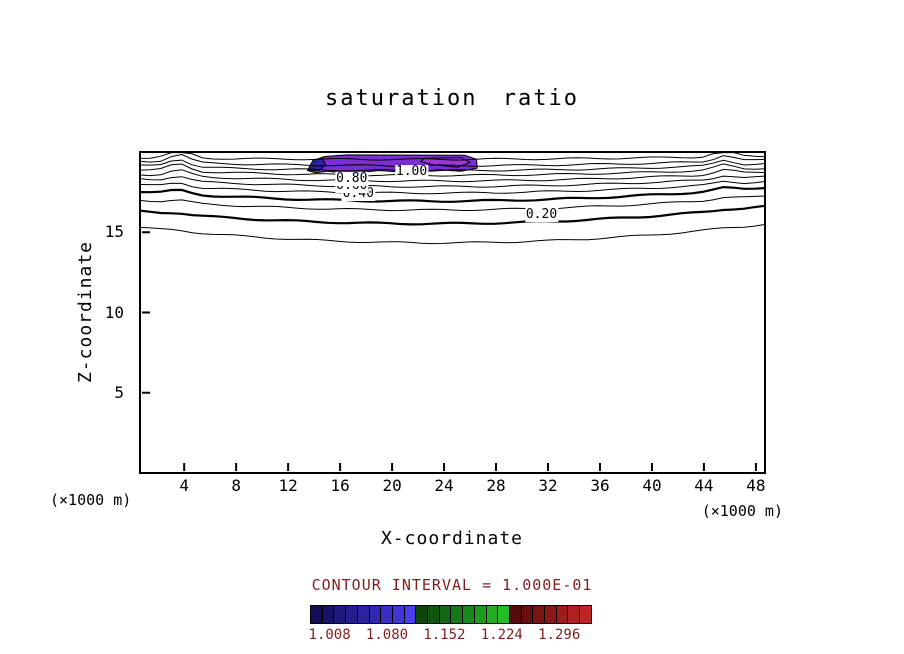 This screenshot has width=904, height=654. I want to click on x-tick-label: 44, so click(704, 485).